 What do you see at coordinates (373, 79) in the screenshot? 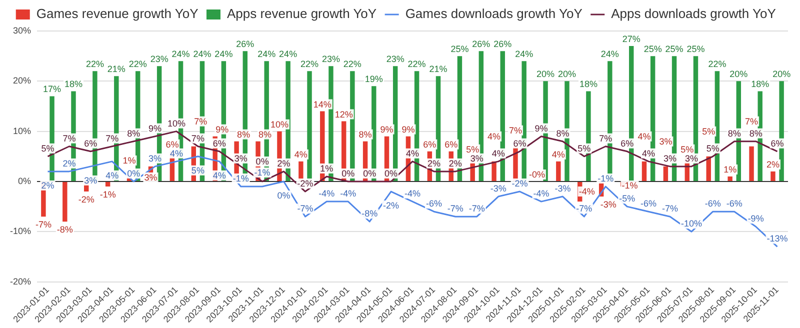
I see `data-label: 19%` at bounding box center [373, 79].